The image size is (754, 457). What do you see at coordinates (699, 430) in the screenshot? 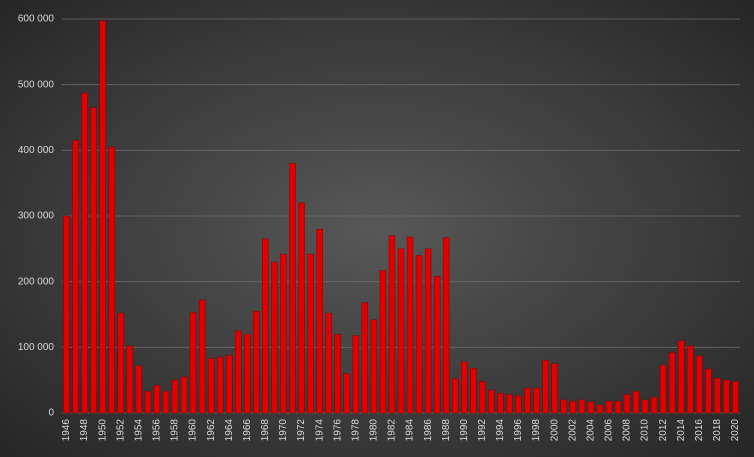
I see `x-tick-label: 2016` at bounding box center [699, 430].